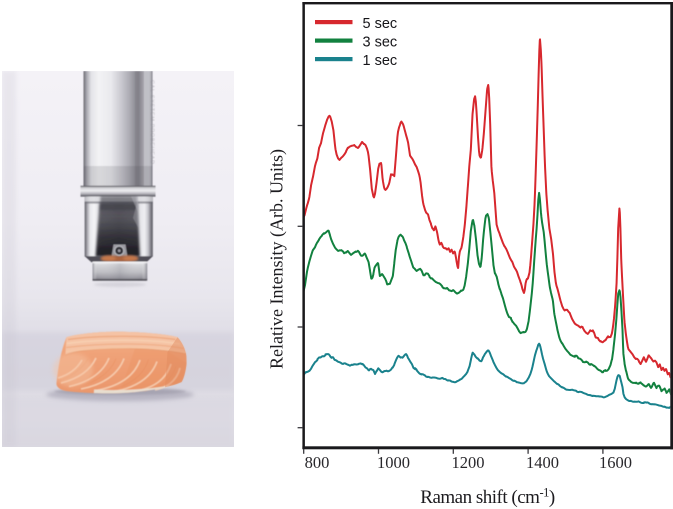  What do you see at coordinates (380, 61) in the screenshot?
I see `svg-text: 1 sec` at bounding box center [380, 61].